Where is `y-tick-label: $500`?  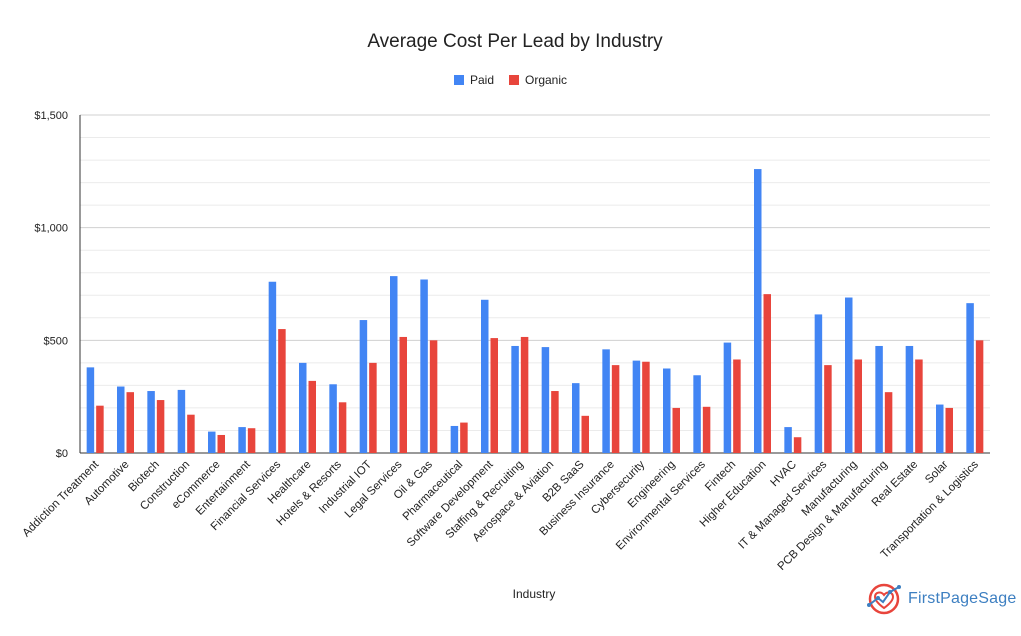 y-tick-label: $500 is located at coordinates (56, 341).